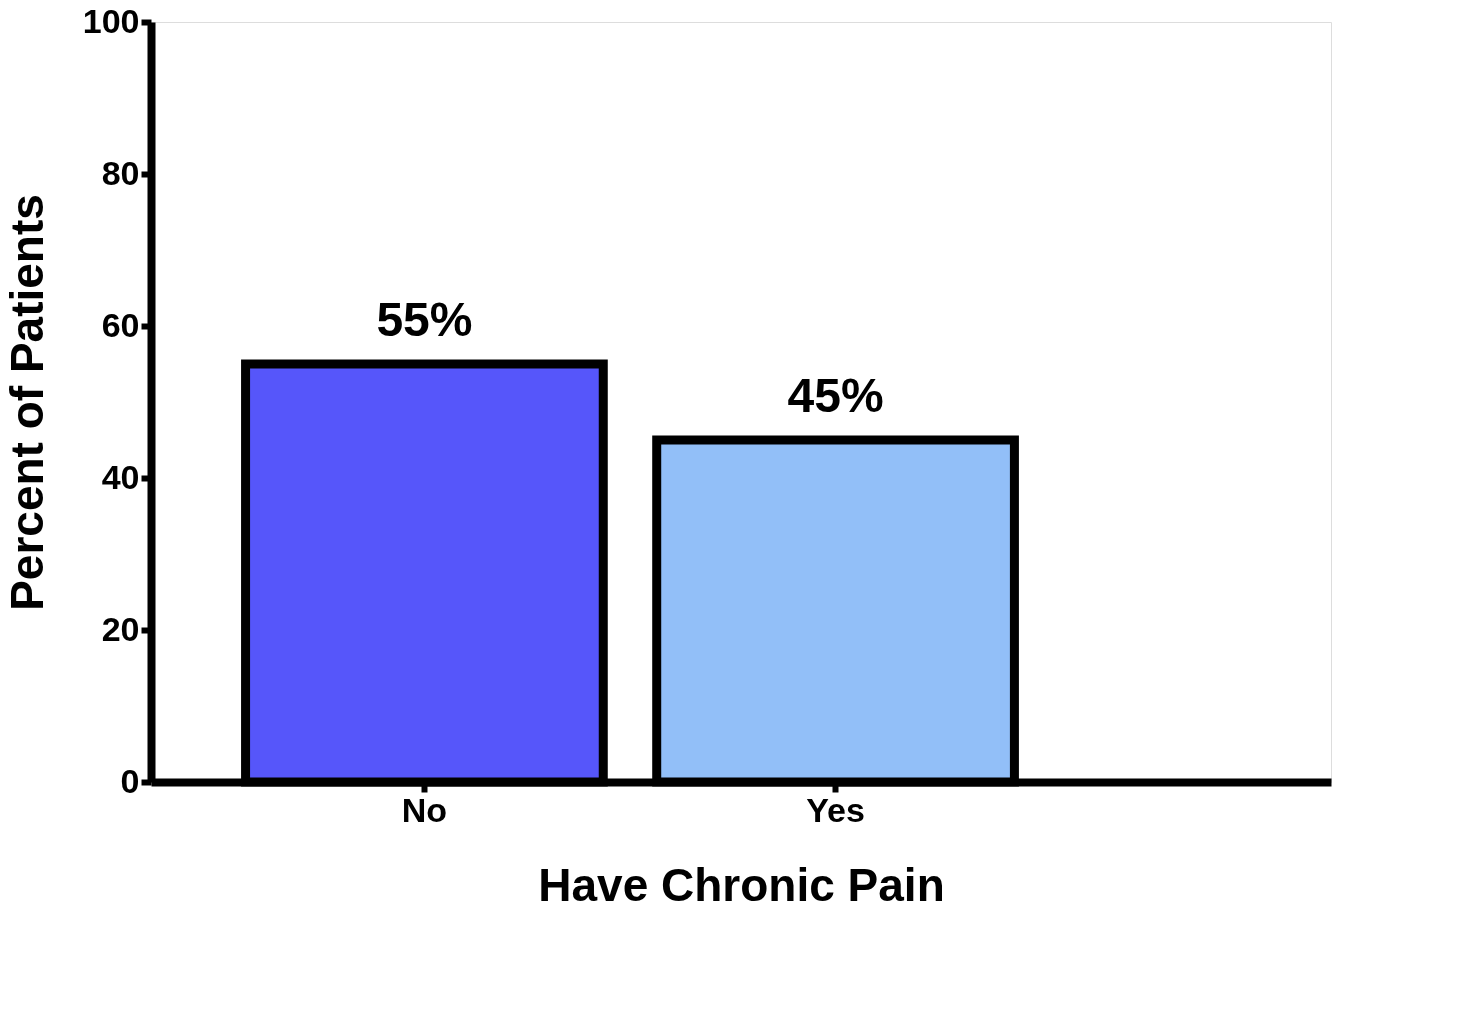 The image size is (1457, 1018). What do you see at coordinates (120, 628) in the screenshot?
I see `y-tick-label: 20` at bounding box center [120, 628].